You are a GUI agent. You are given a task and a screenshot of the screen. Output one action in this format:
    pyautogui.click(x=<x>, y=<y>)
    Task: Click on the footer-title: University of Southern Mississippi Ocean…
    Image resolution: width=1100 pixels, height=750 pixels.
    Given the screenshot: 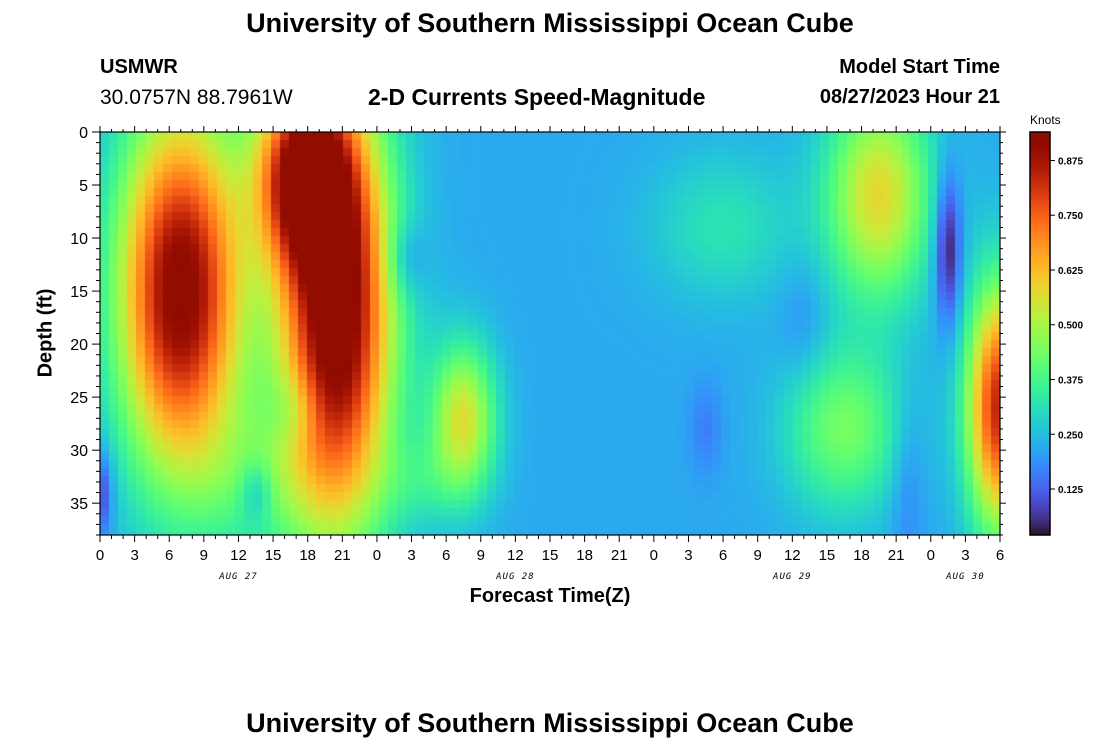 What is the action you would take?
    pyautogui.click(x=550, y=723)
    